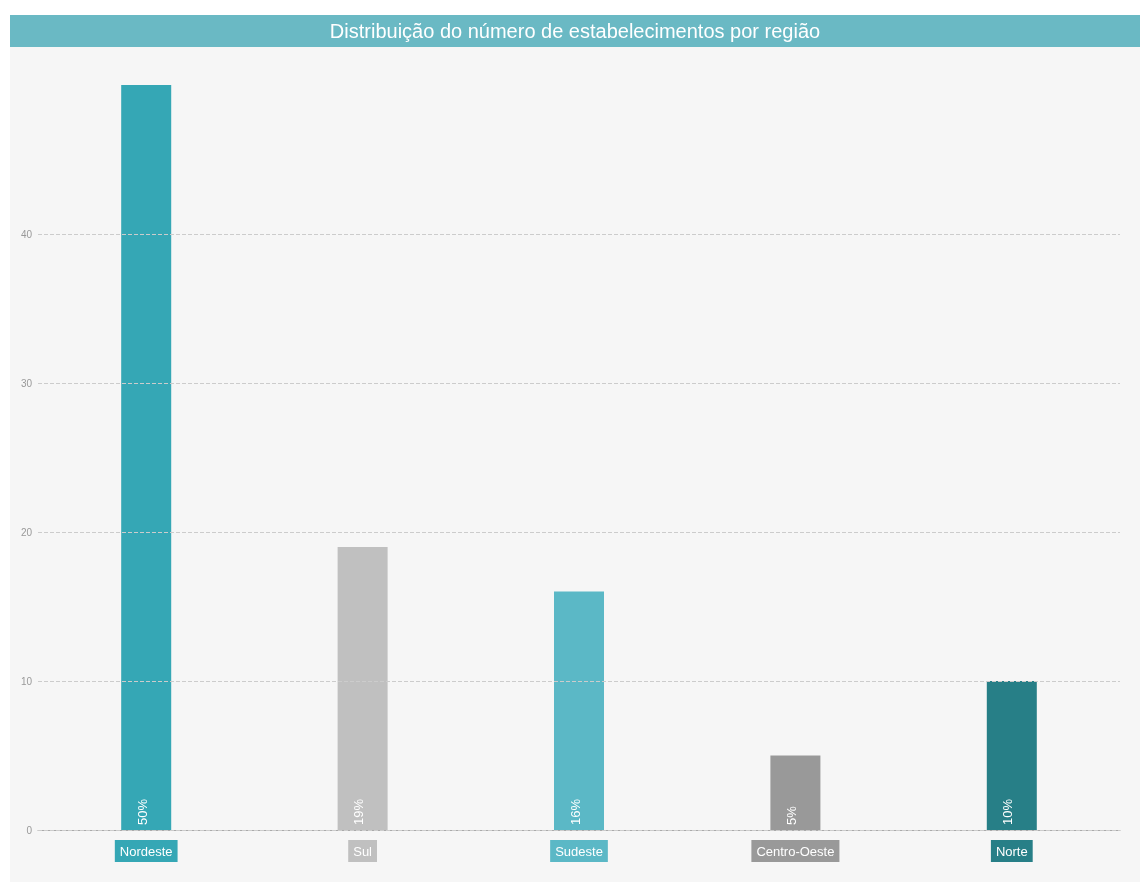  What do you see at coordinates (26, 383) in the screenshot?
I see `y-tick-label: 30` at bounding box center [26, 383].